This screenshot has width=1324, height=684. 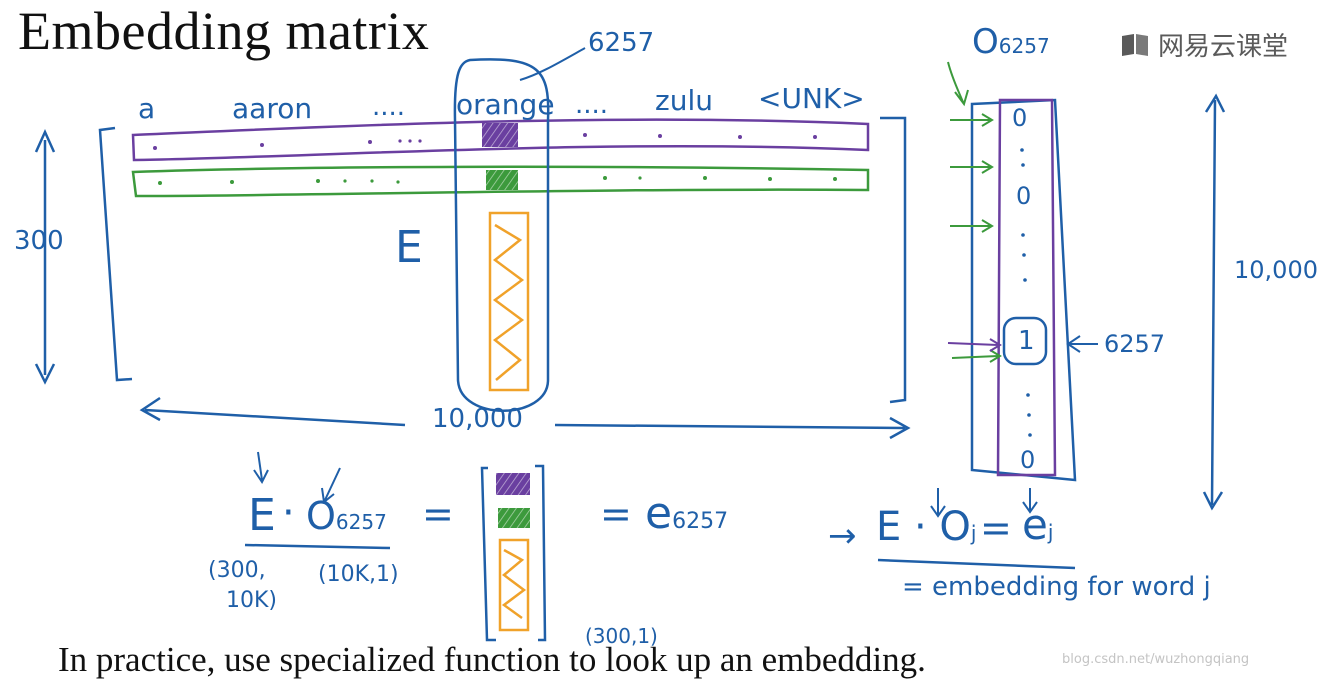 What do you see at coordinates (331, 485) in the screenshot?
I see `eq-O-down-arrow` at bounding box center [331, 485].